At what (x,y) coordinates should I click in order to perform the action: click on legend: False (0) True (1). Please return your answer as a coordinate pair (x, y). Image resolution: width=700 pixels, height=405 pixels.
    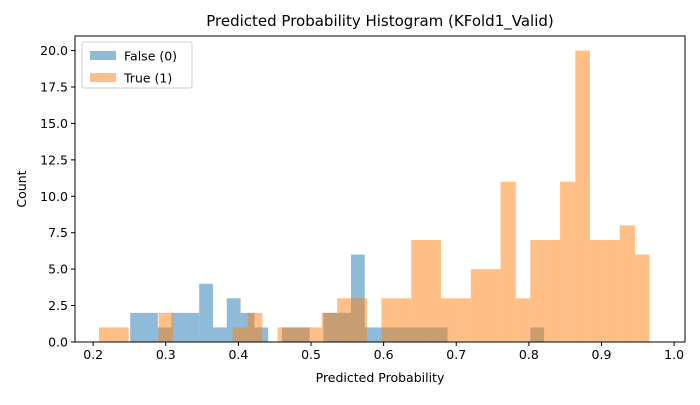
    Looking at the image, I should click on (137, 65).